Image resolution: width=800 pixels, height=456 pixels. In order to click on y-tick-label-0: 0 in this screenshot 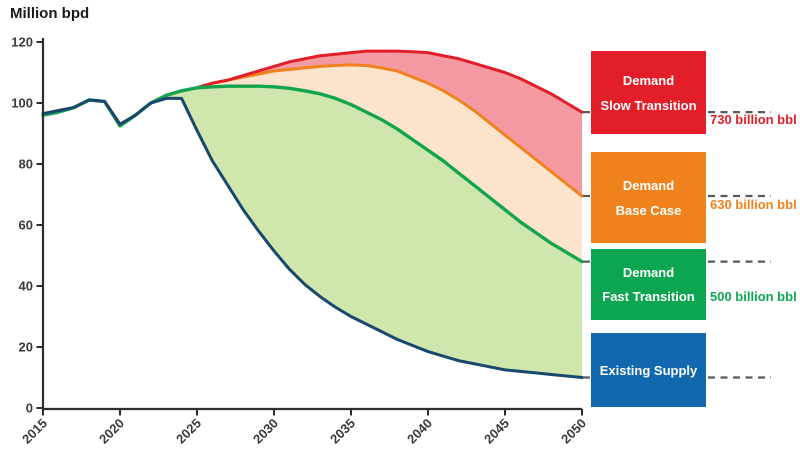, I will do `click(29, 408)`.